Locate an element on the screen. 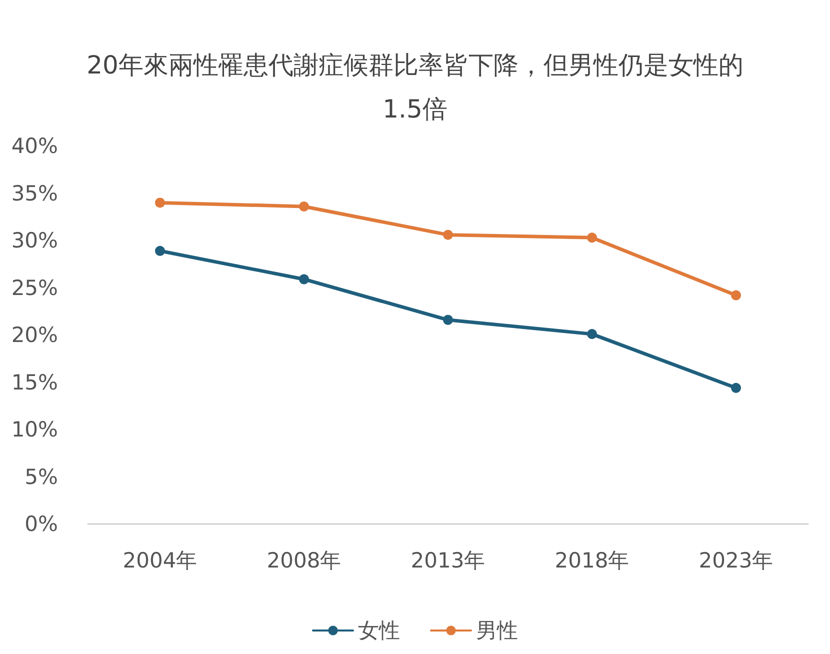 The image size is (830, 654). legend-label: 女性 is located at coordinates (379, 630).